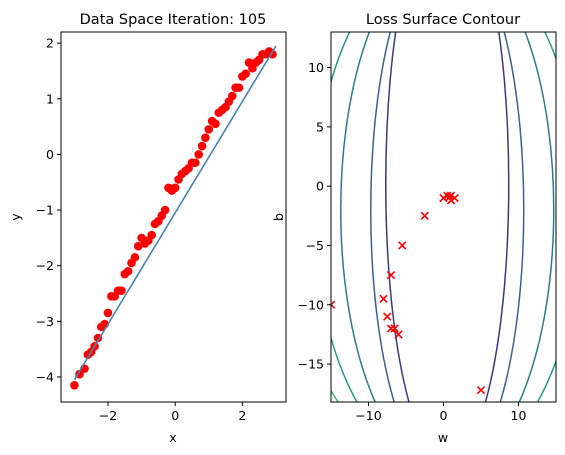  What do you see at coordinates (443, 437) in the screenshot?
I see `right-x-axis-label: w` at bounding box center [443, 437].